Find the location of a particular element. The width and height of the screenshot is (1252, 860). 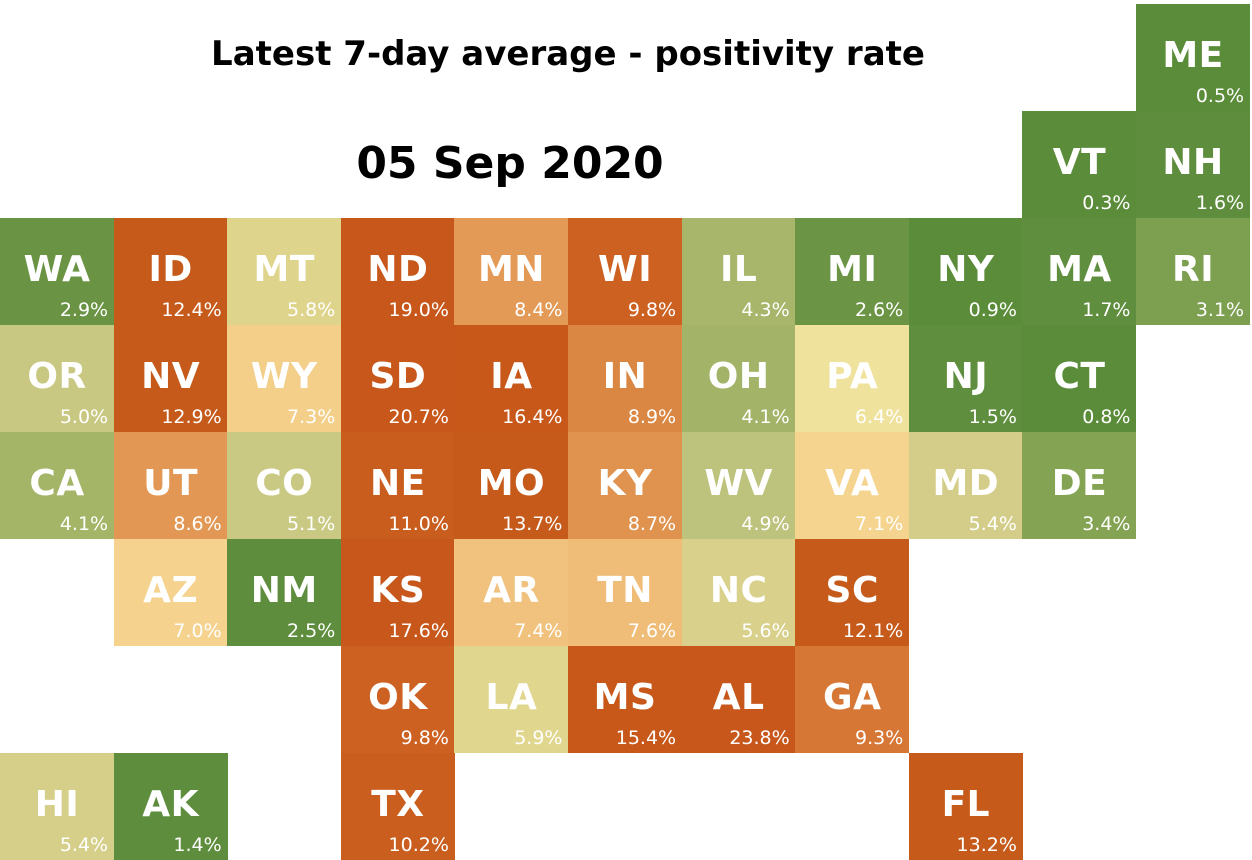

state-value-label: 16.4% is located at coordinates (532, 417).